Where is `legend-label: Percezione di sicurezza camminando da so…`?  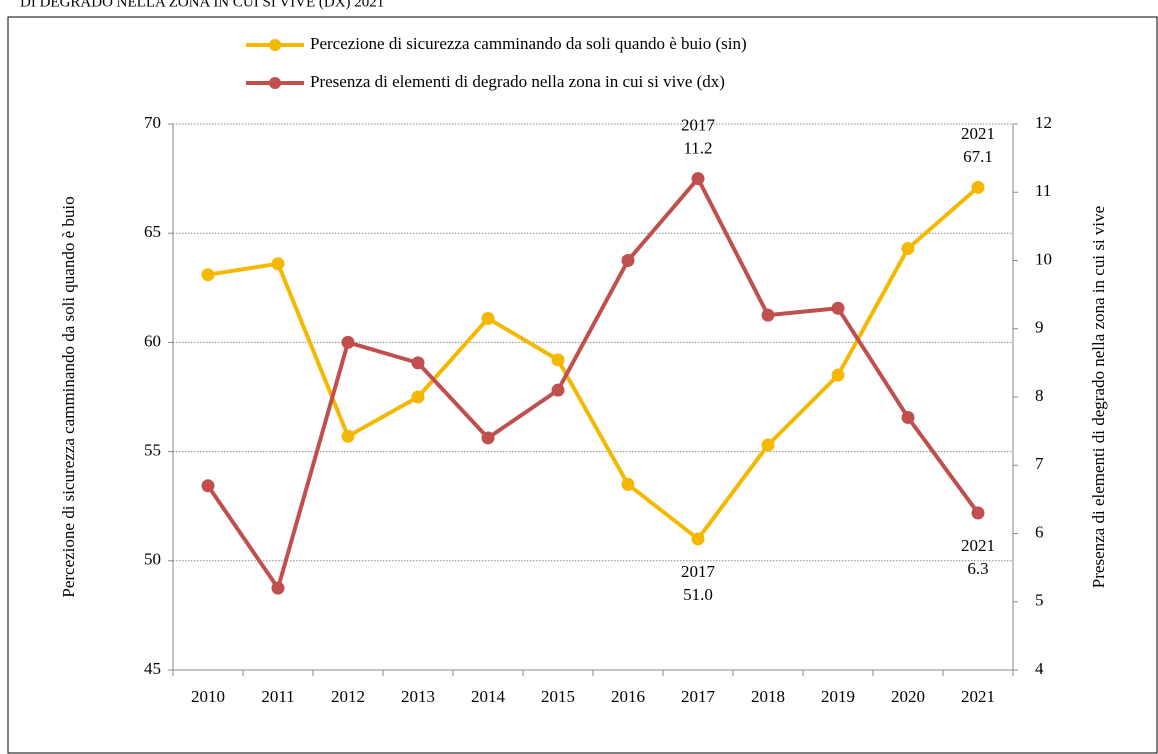
legend-label: Percezione di sicurezza camminando da so… is located at coordinates (528, 43).